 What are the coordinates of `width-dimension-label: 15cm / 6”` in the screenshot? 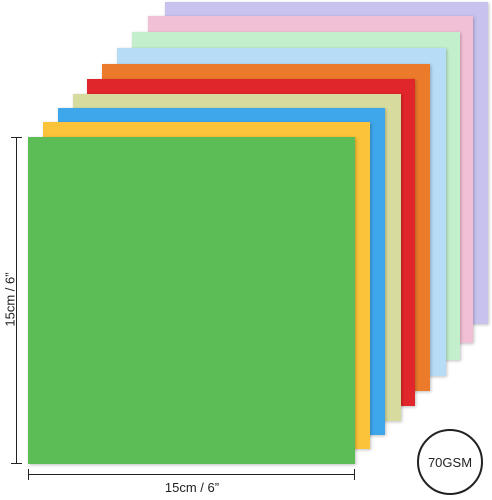 It's located at (192, 487).